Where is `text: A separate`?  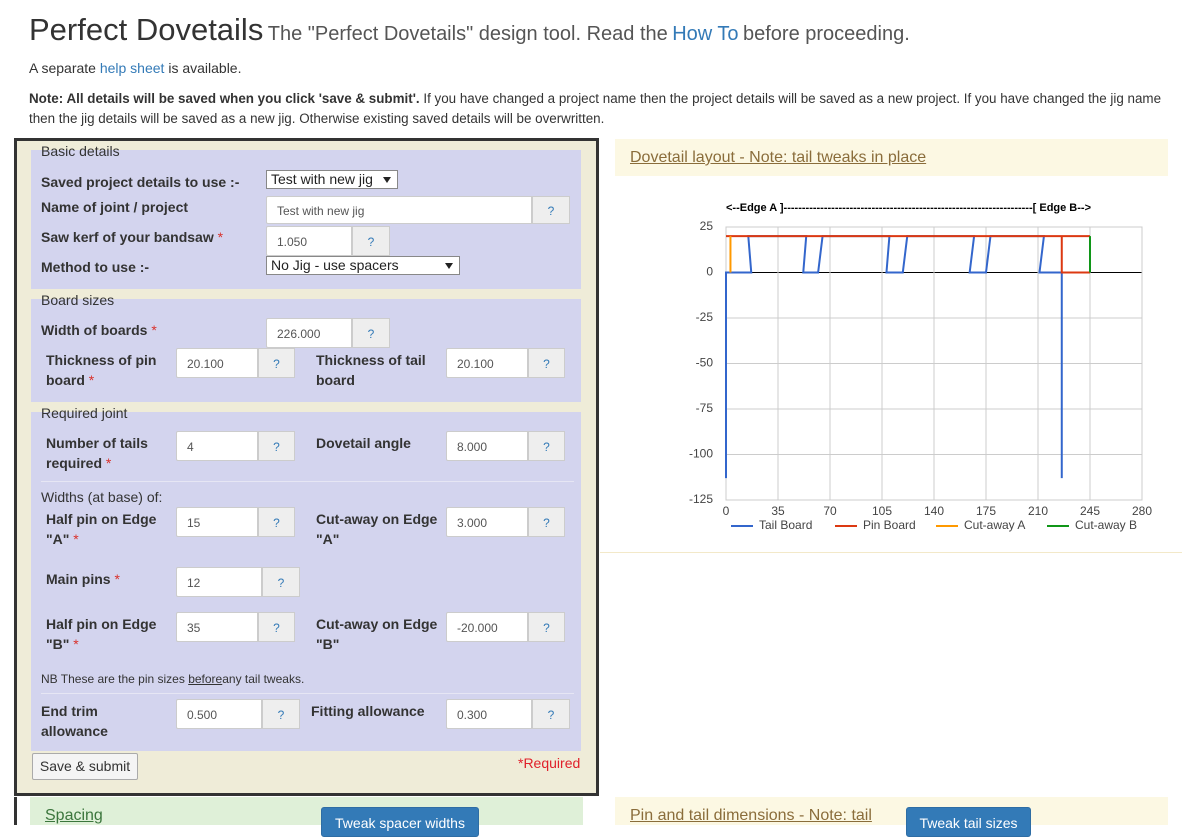 text: A separate is located at coordinates (62, 68).